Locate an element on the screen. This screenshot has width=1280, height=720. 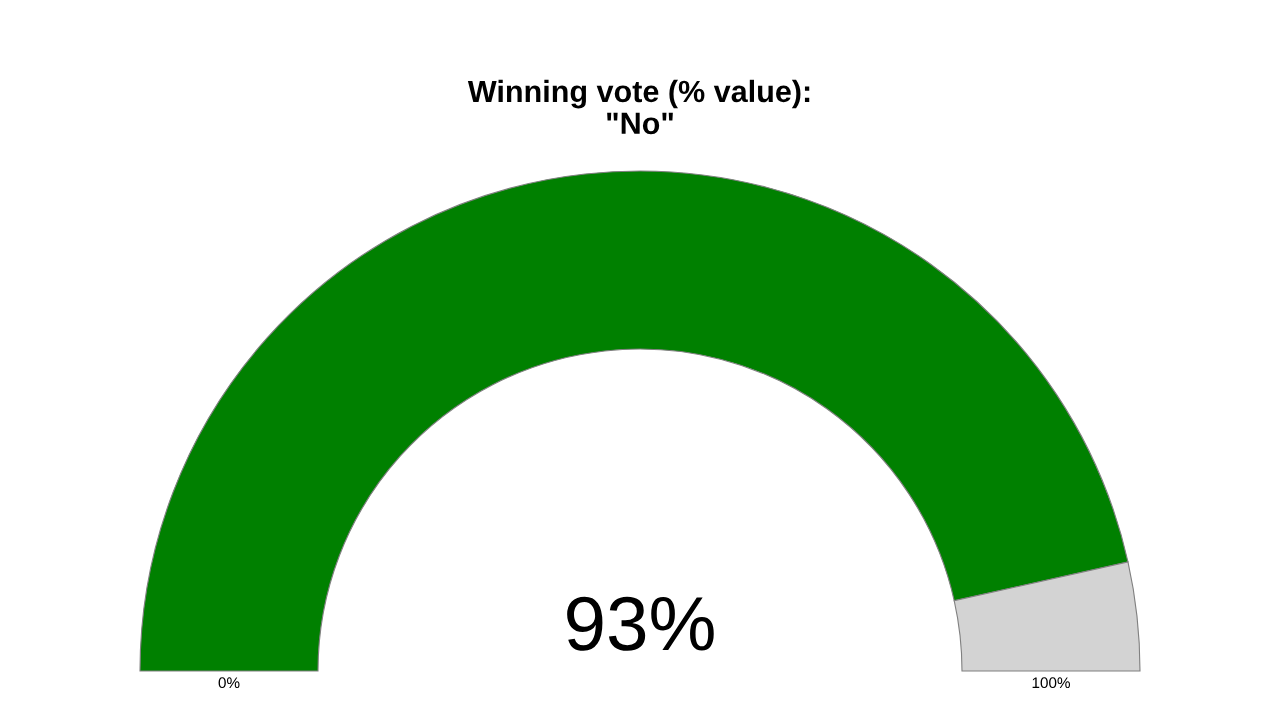
data-label: 93% is located at coordinates (640, 623).